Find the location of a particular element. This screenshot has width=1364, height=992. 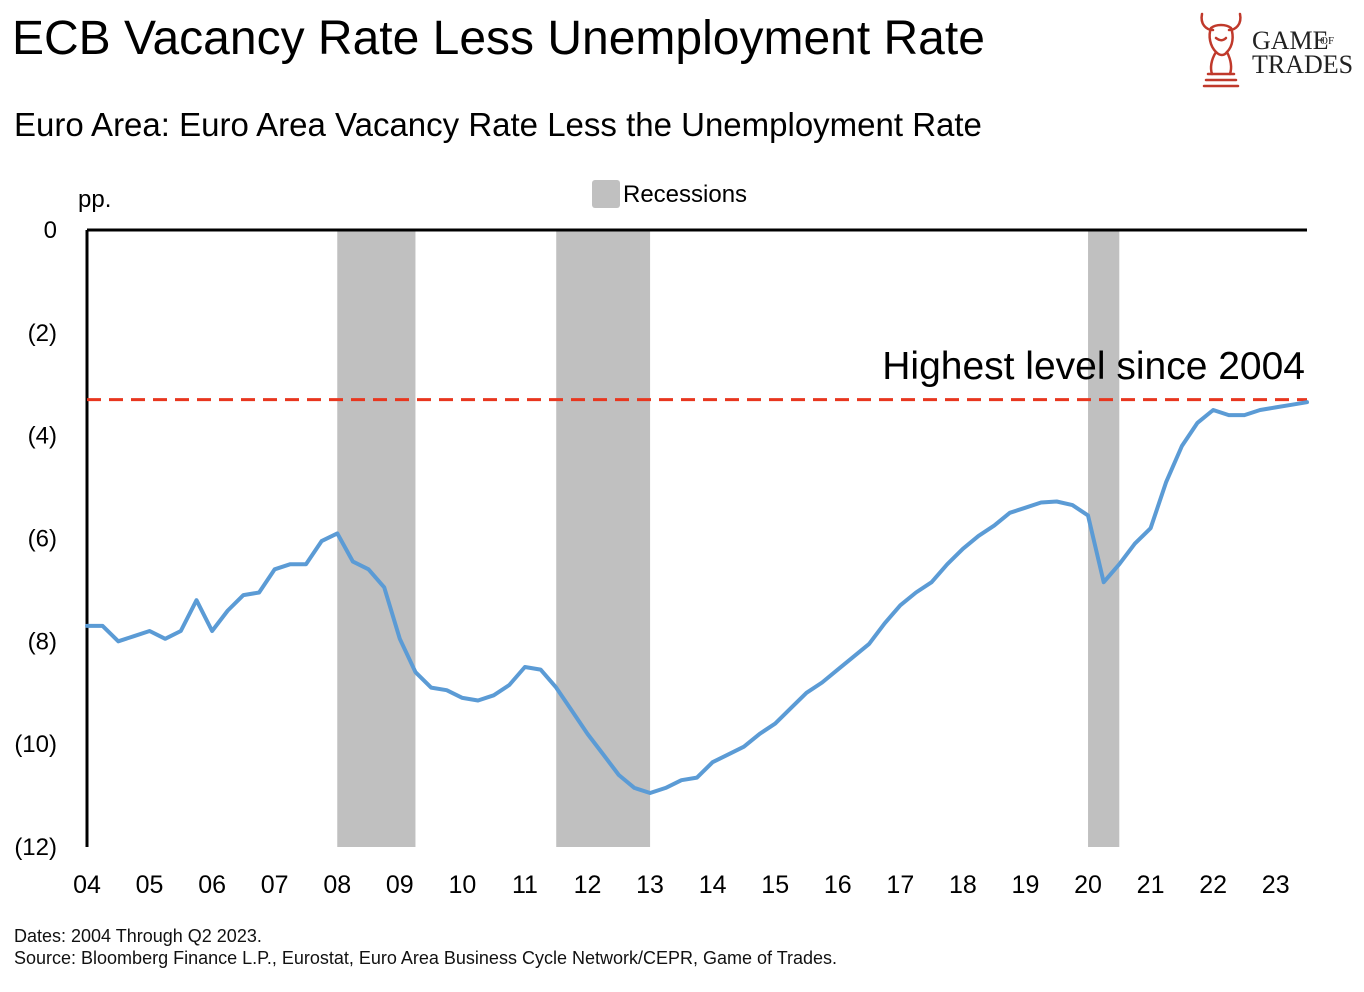

x-tick-label: 11 is located at coordinates (525, 885).